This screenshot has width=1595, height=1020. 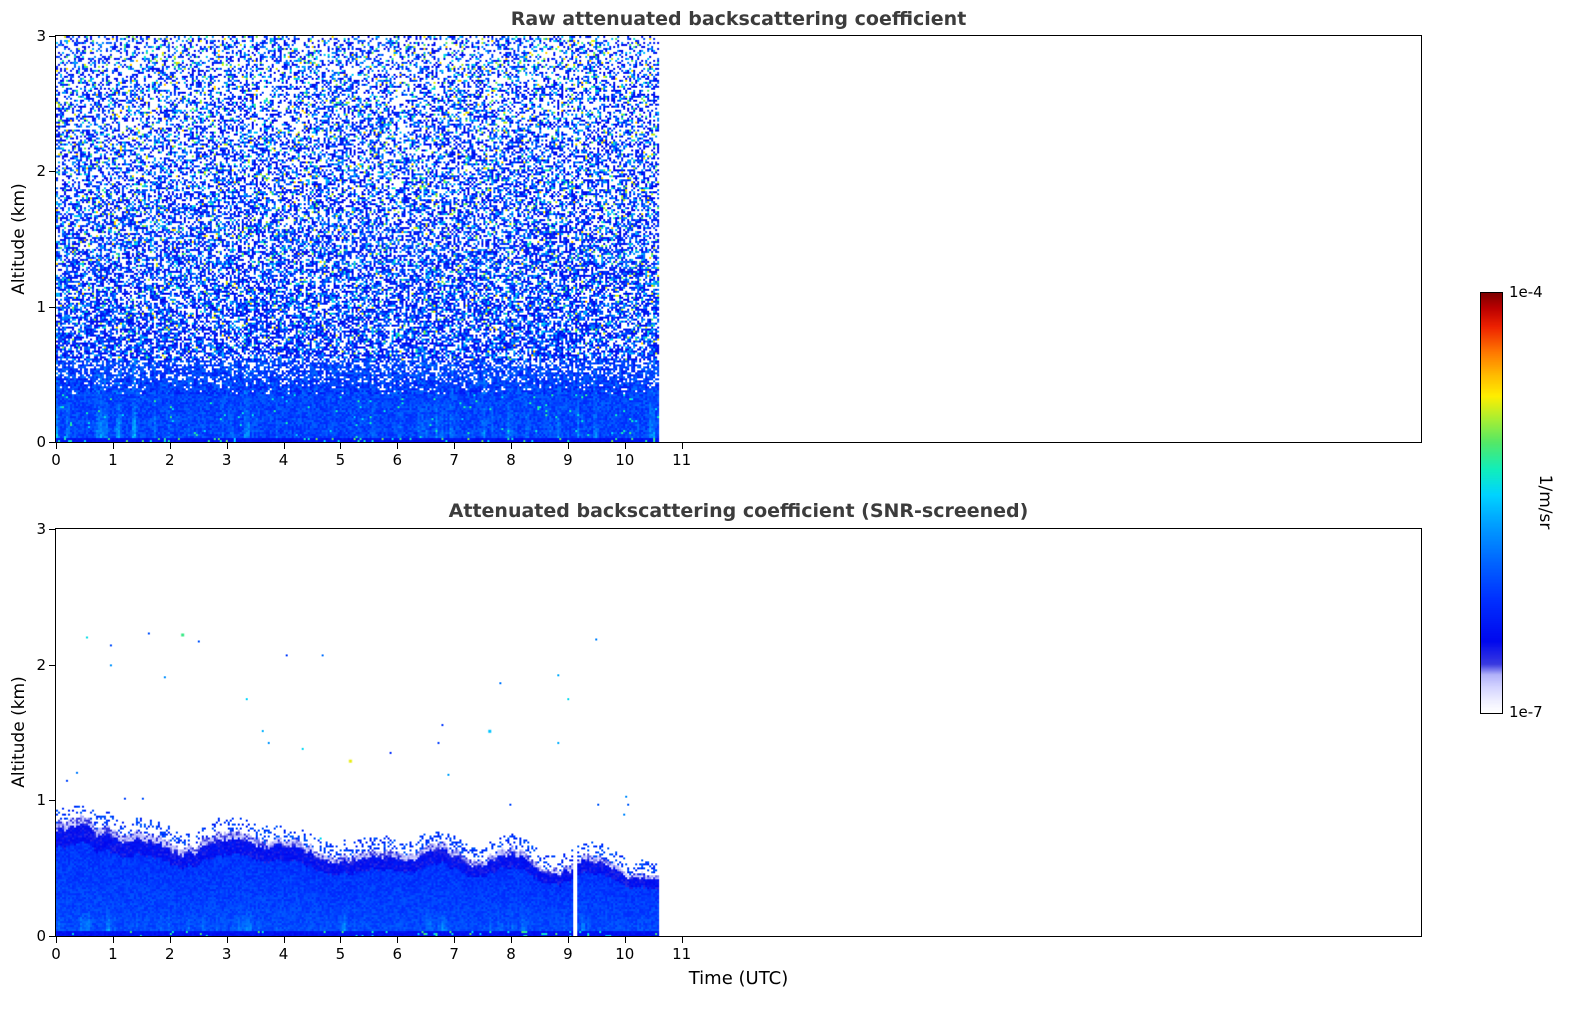 I want to click on y-axis-label-screened: Altitude (km), so click(x=19, y=732).